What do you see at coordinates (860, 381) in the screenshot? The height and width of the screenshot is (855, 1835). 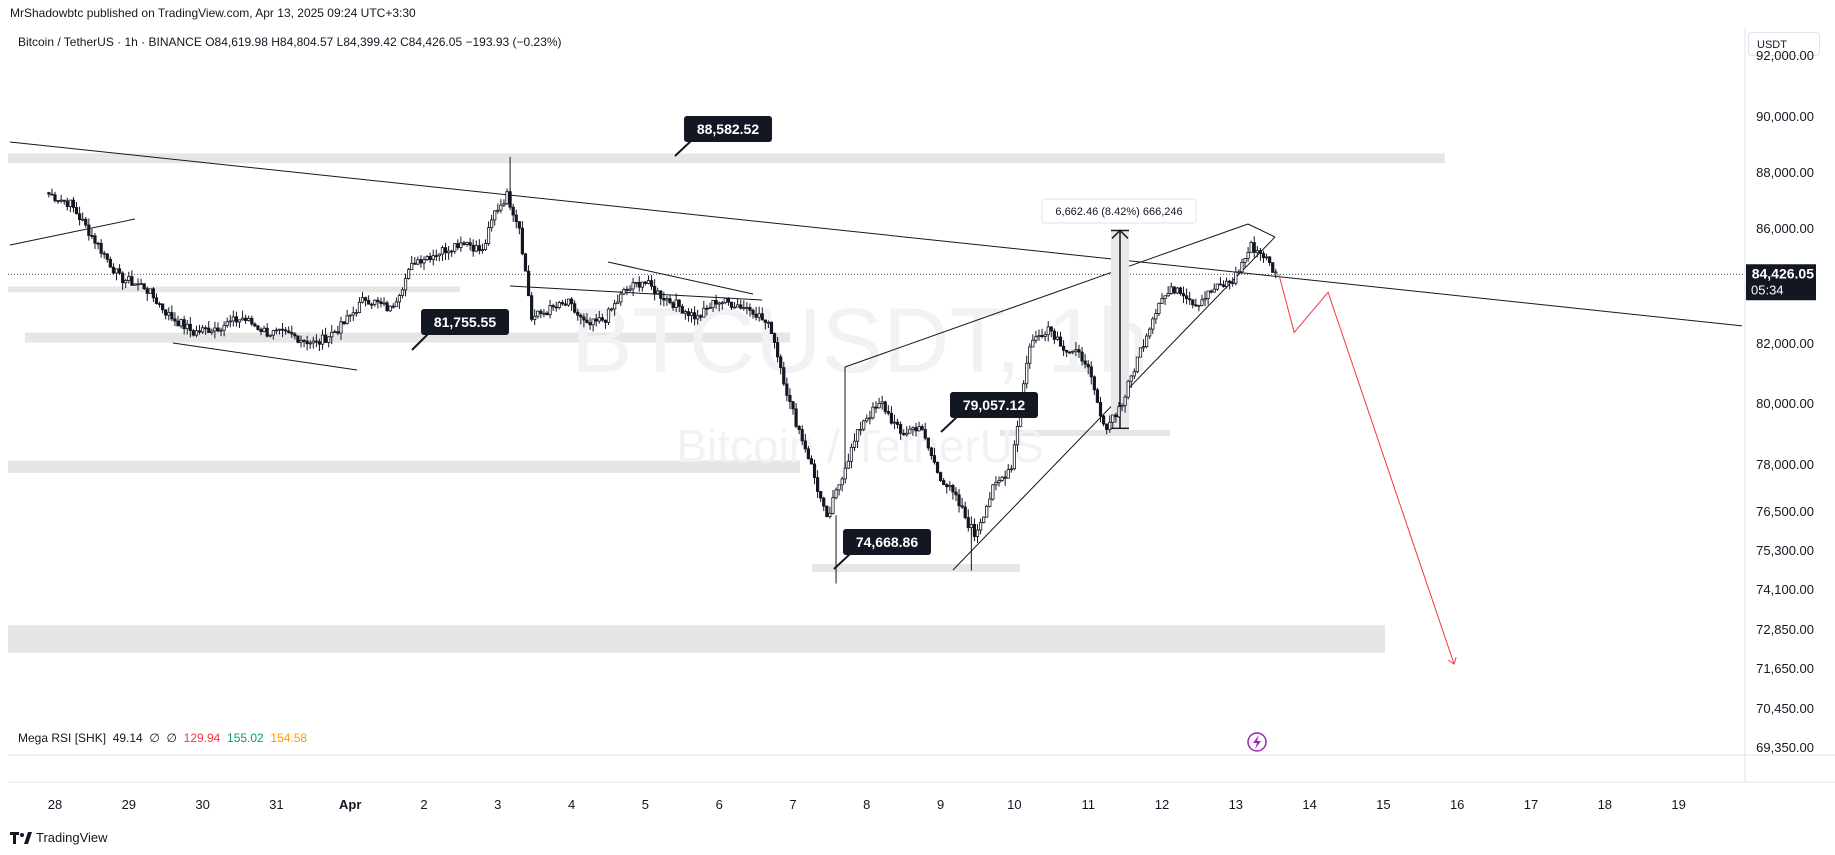 I see `chart-watermark: BTCUSDT, 1h Bitcoin / TetherUS` at bounding box center [860, 381].